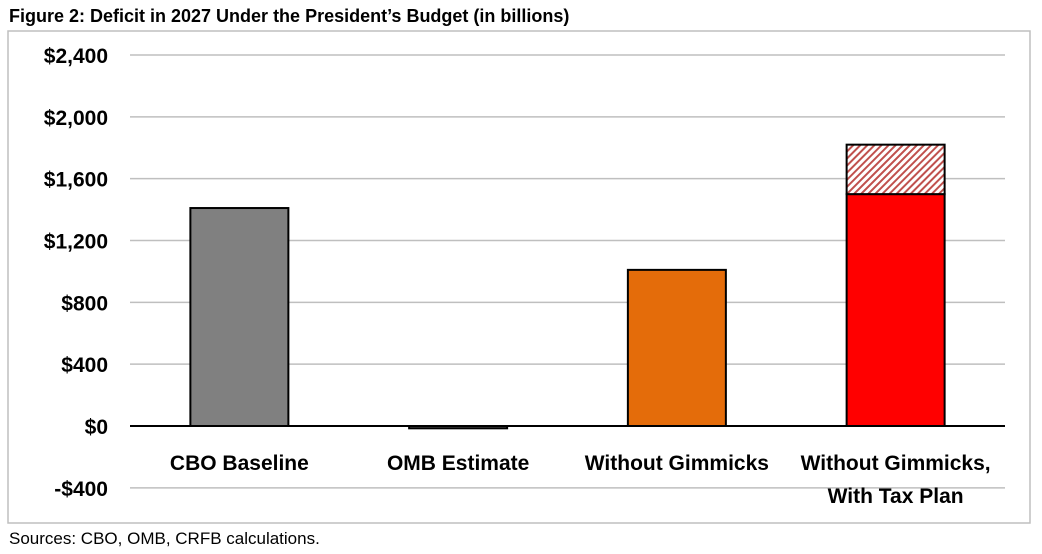 Image resolution: width=1042 pixels, height=554 pixels. What do you see at coordinates (458, 463) in the screenshot?
I see `x-category-label: OMB Estimate` at bounding box center [458, 463].